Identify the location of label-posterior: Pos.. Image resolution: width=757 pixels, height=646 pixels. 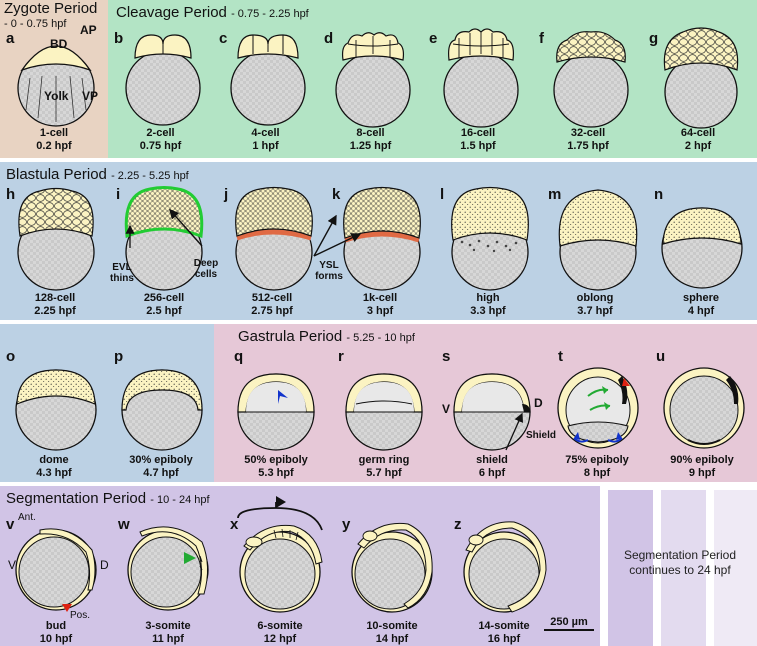
(80, 615).